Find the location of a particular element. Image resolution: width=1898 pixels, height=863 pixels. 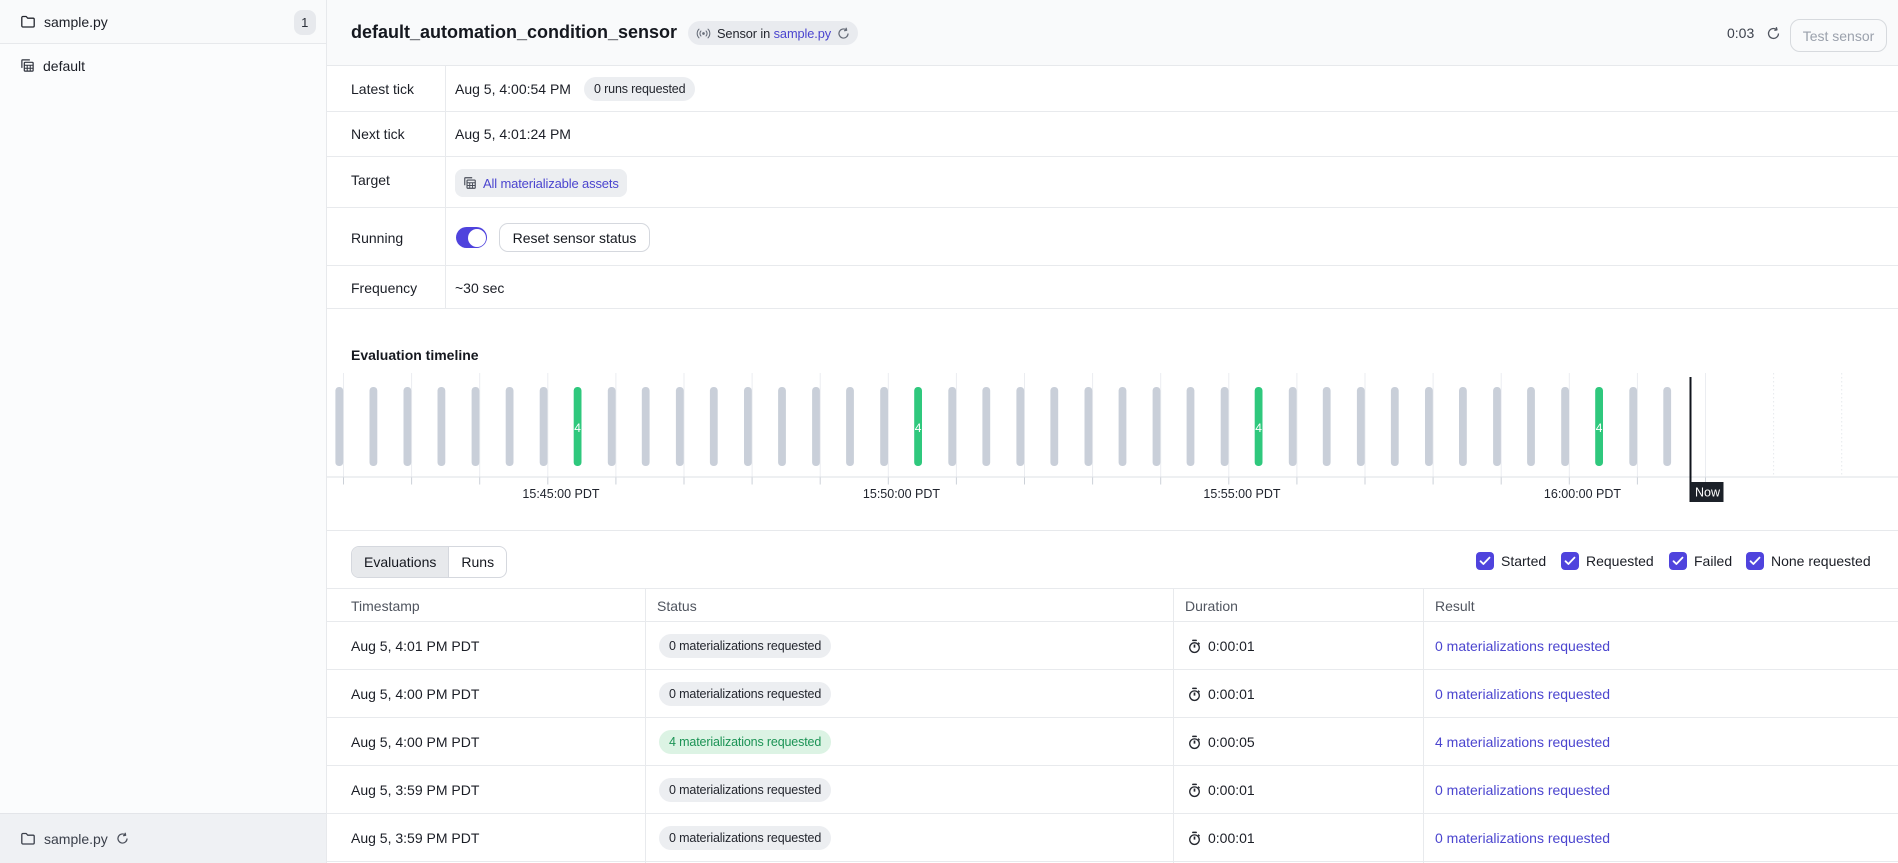

svg-text: 15:55:00 PDT is located at coordinates (1241, 494).